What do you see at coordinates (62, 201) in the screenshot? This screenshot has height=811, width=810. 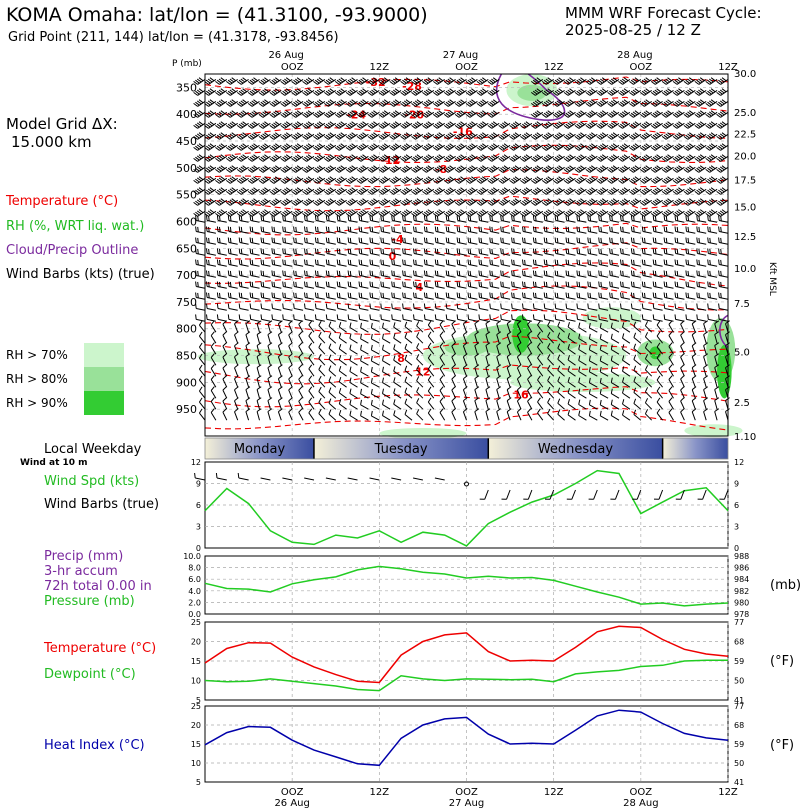 I see `legend-temperature: Temperature (°C)` at bounding box center [62, 201].